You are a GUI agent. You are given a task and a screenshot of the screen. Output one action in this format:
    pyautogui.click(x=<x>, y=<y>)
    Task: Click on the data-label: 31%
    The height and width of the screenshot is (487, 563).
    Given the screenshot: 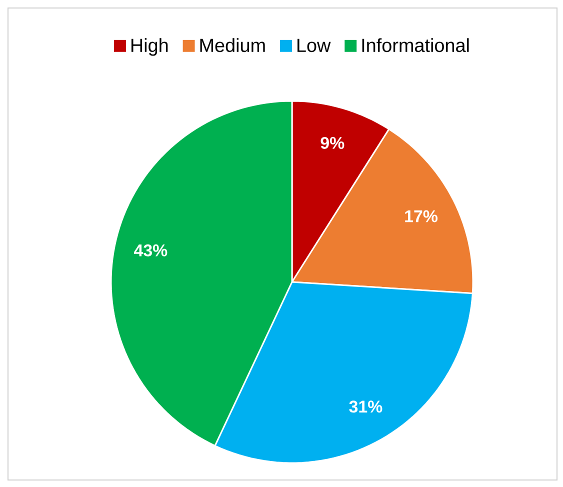 What is the action you would take?
    pyautogui.click(x=365, y=406)
    